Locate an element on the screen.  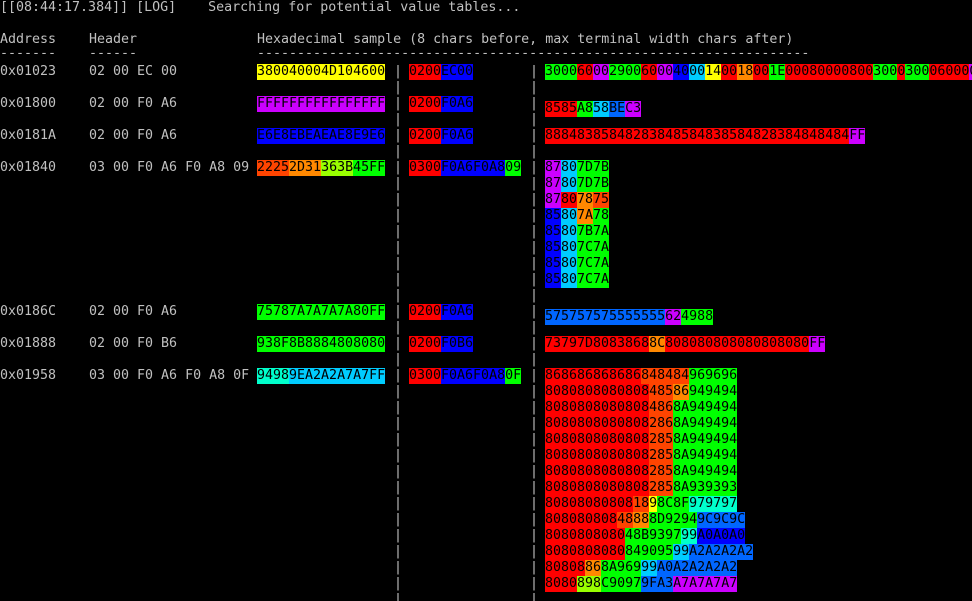
column-header-header: Header is located at coordinates (113, 39).